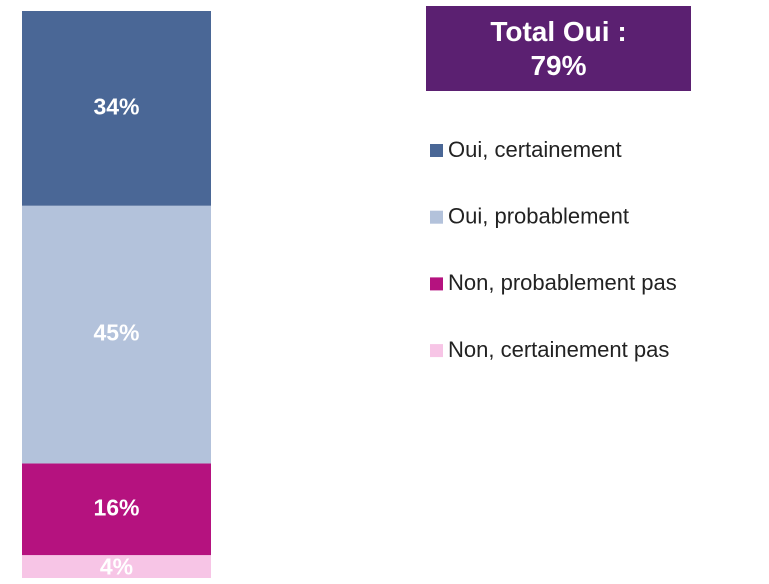 This screenshot has height=584, width=769. Describe the element at coordinates (116, 507) in the screenshot. I see `value-label: 16%` at that location.